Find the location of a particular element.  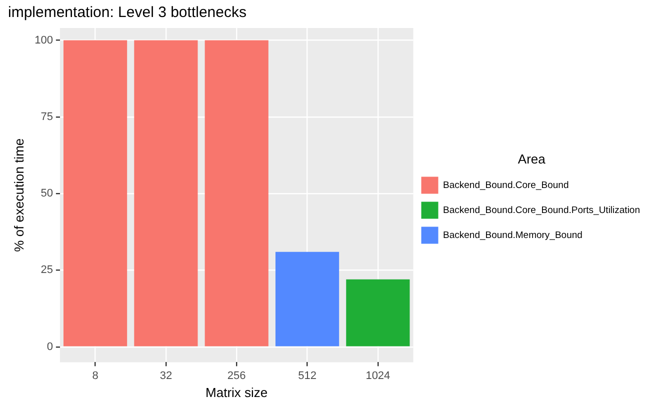

y-tick-label: 50 is located at coordinates (46, 194).